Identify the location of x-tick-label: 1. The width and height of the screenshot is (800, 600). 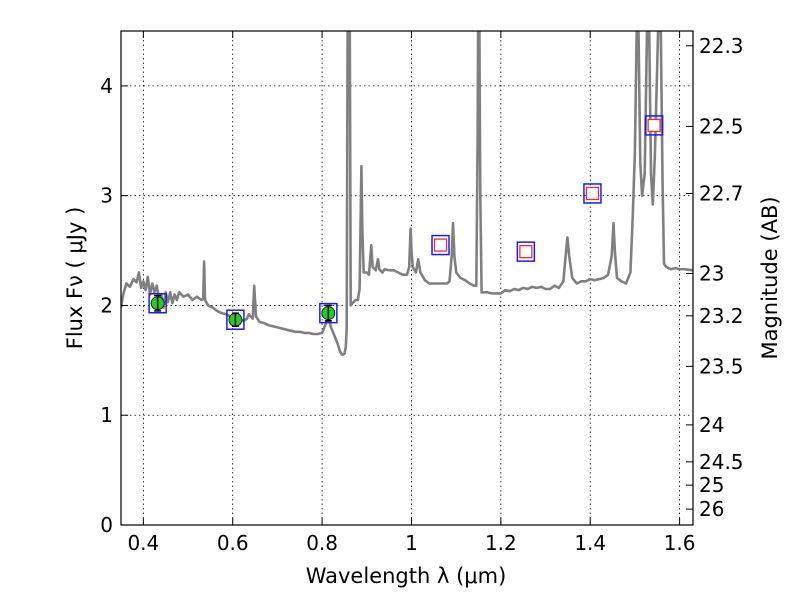
(411, 543).